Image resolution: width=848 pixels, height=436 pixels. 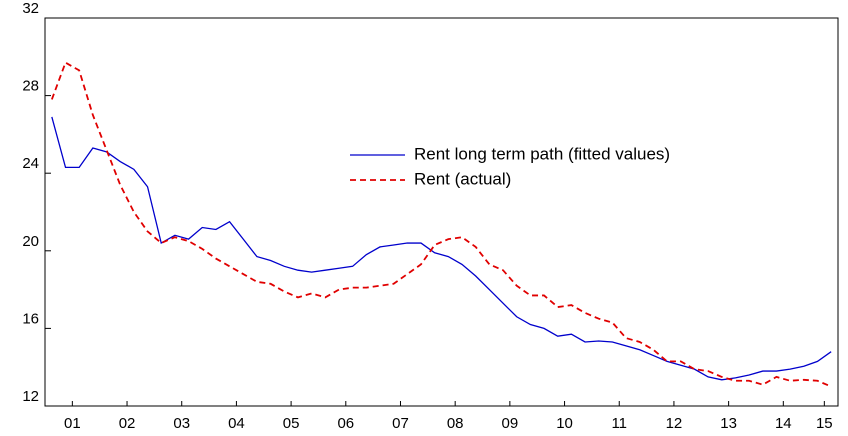 What do you see at coordinates (783, 423) in the screenshot?
I see `x-tick-label: 14` at bounding box center [783, 423].